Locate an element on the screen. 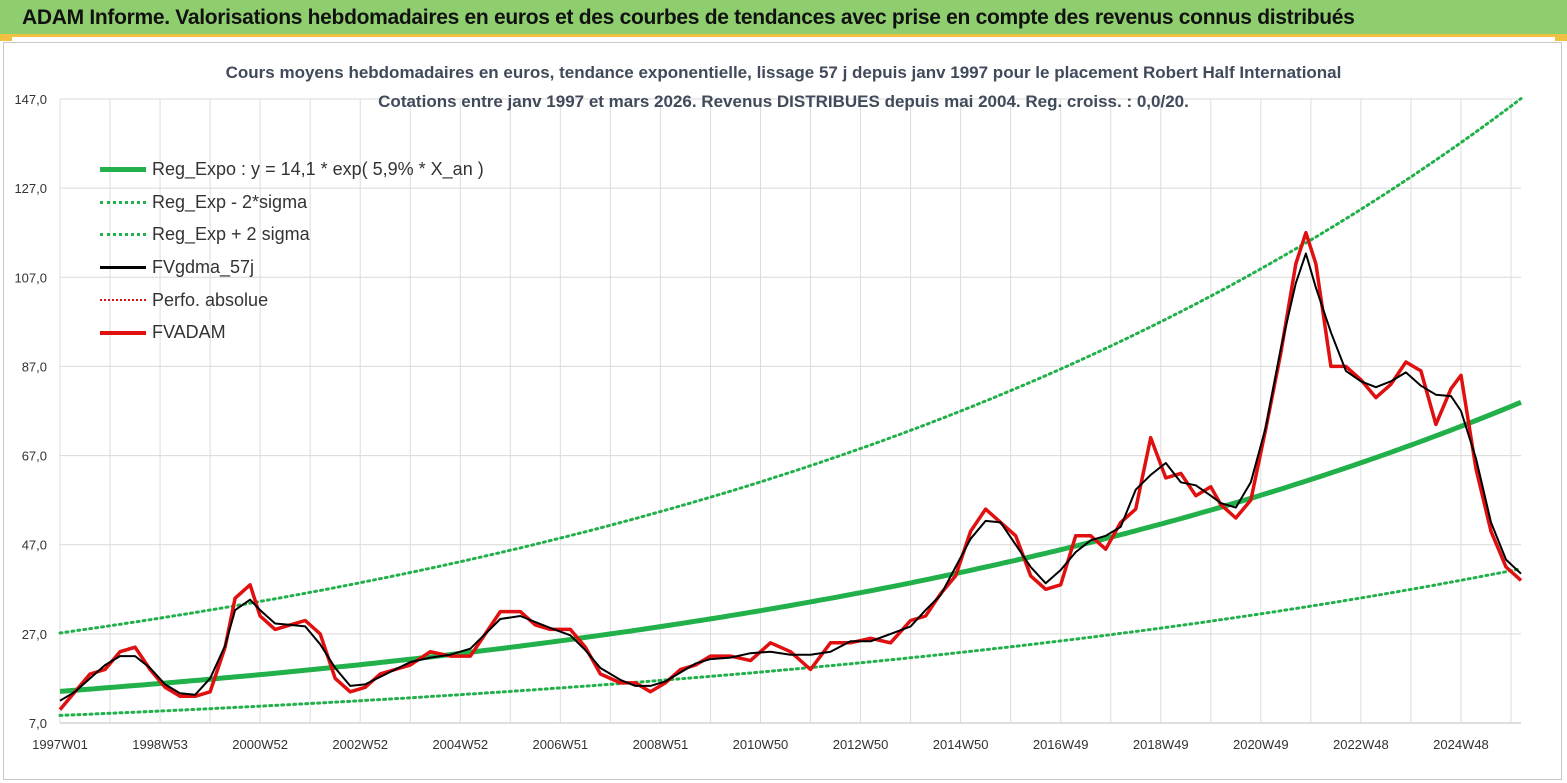  legend-swatch-reg-exp-plus is located at coordinates (123, 235).